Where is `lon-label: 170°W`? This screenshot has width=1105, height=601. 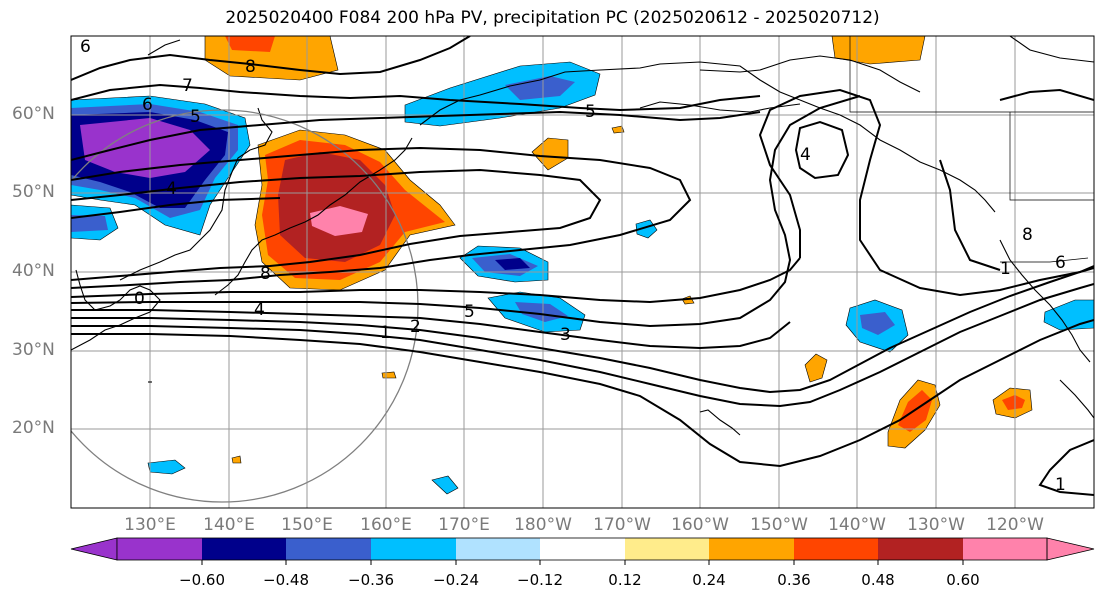 lon-label: 170°W is located at coordinates (622, 525).